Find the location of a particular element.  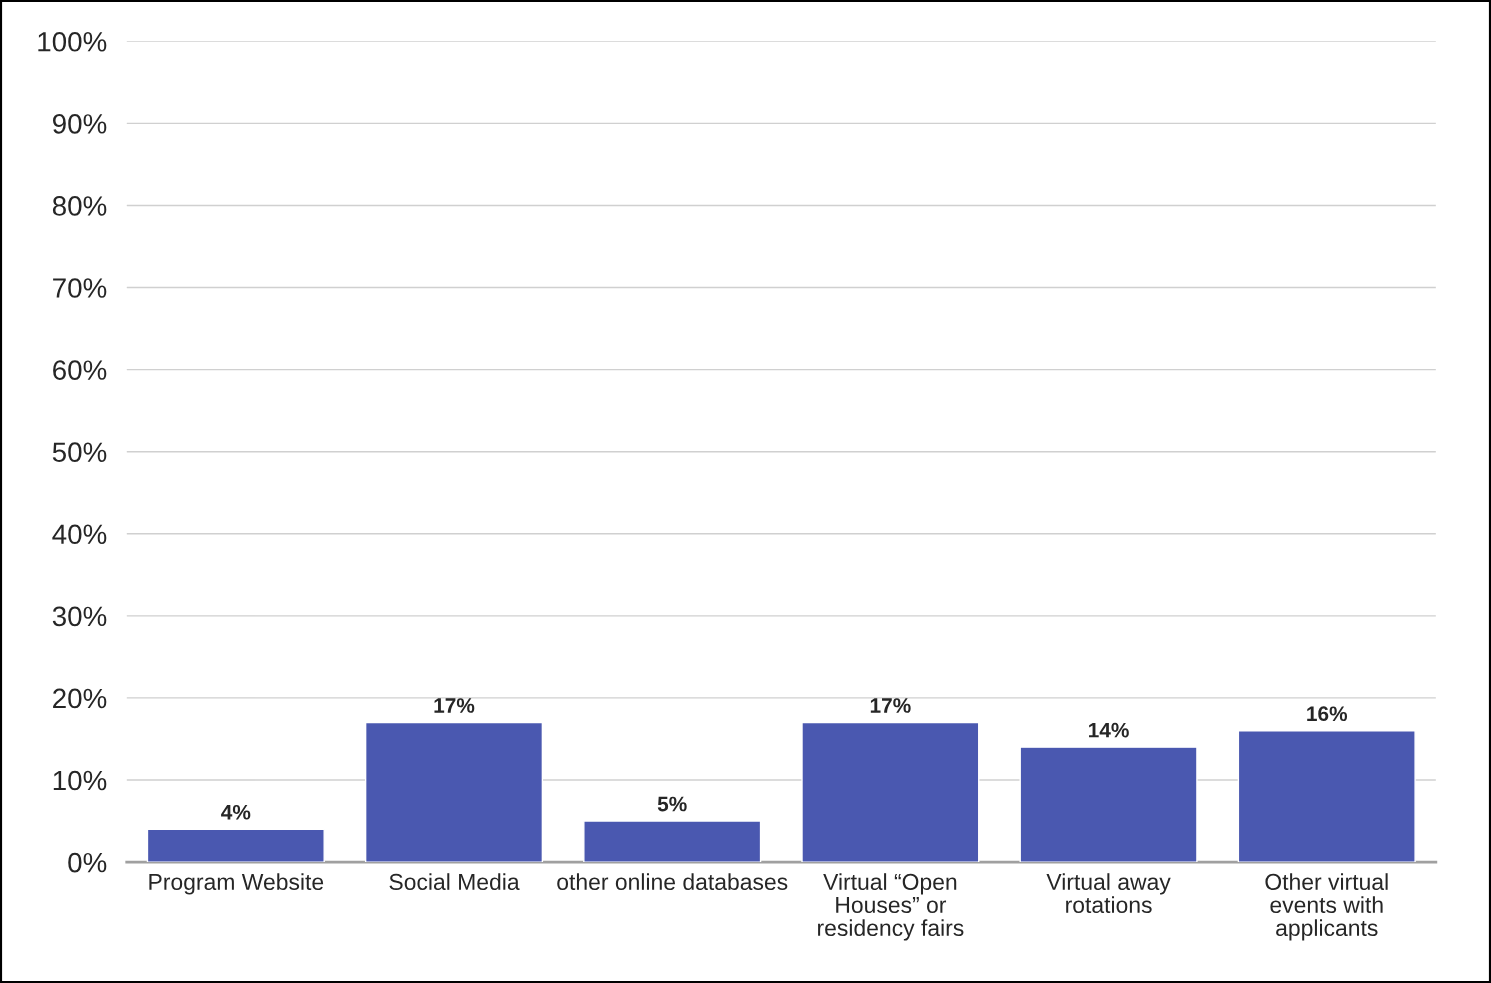

data-label: 14% is located at coordinates (1109, 730).